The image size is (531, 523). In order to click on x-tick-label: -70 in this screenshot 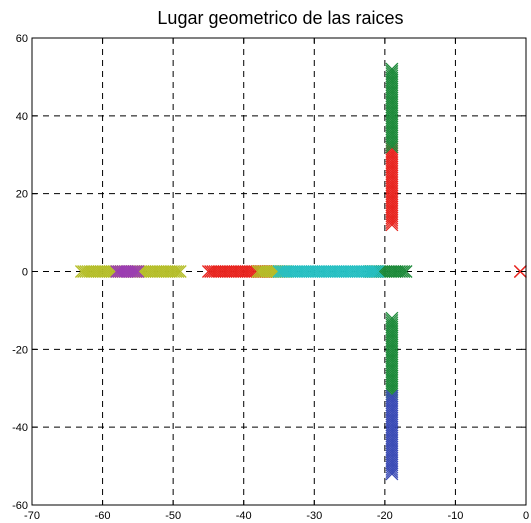, I will do `click(32, 516)`.